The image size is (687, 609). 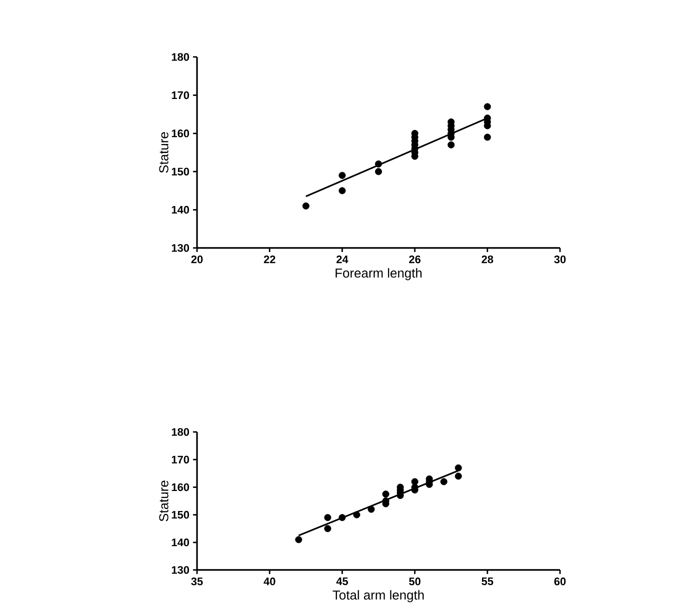 I want to click on x-tick-label: 60, so click(x=560, y=582).